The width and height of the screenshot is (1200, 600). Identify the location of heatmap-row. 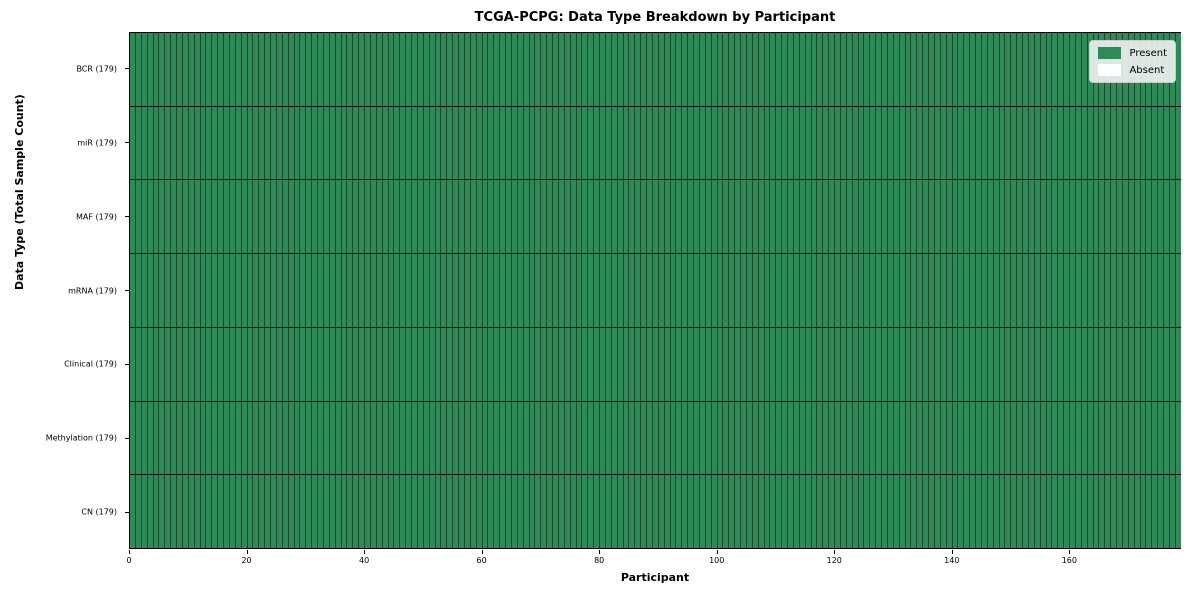
(655, 216).